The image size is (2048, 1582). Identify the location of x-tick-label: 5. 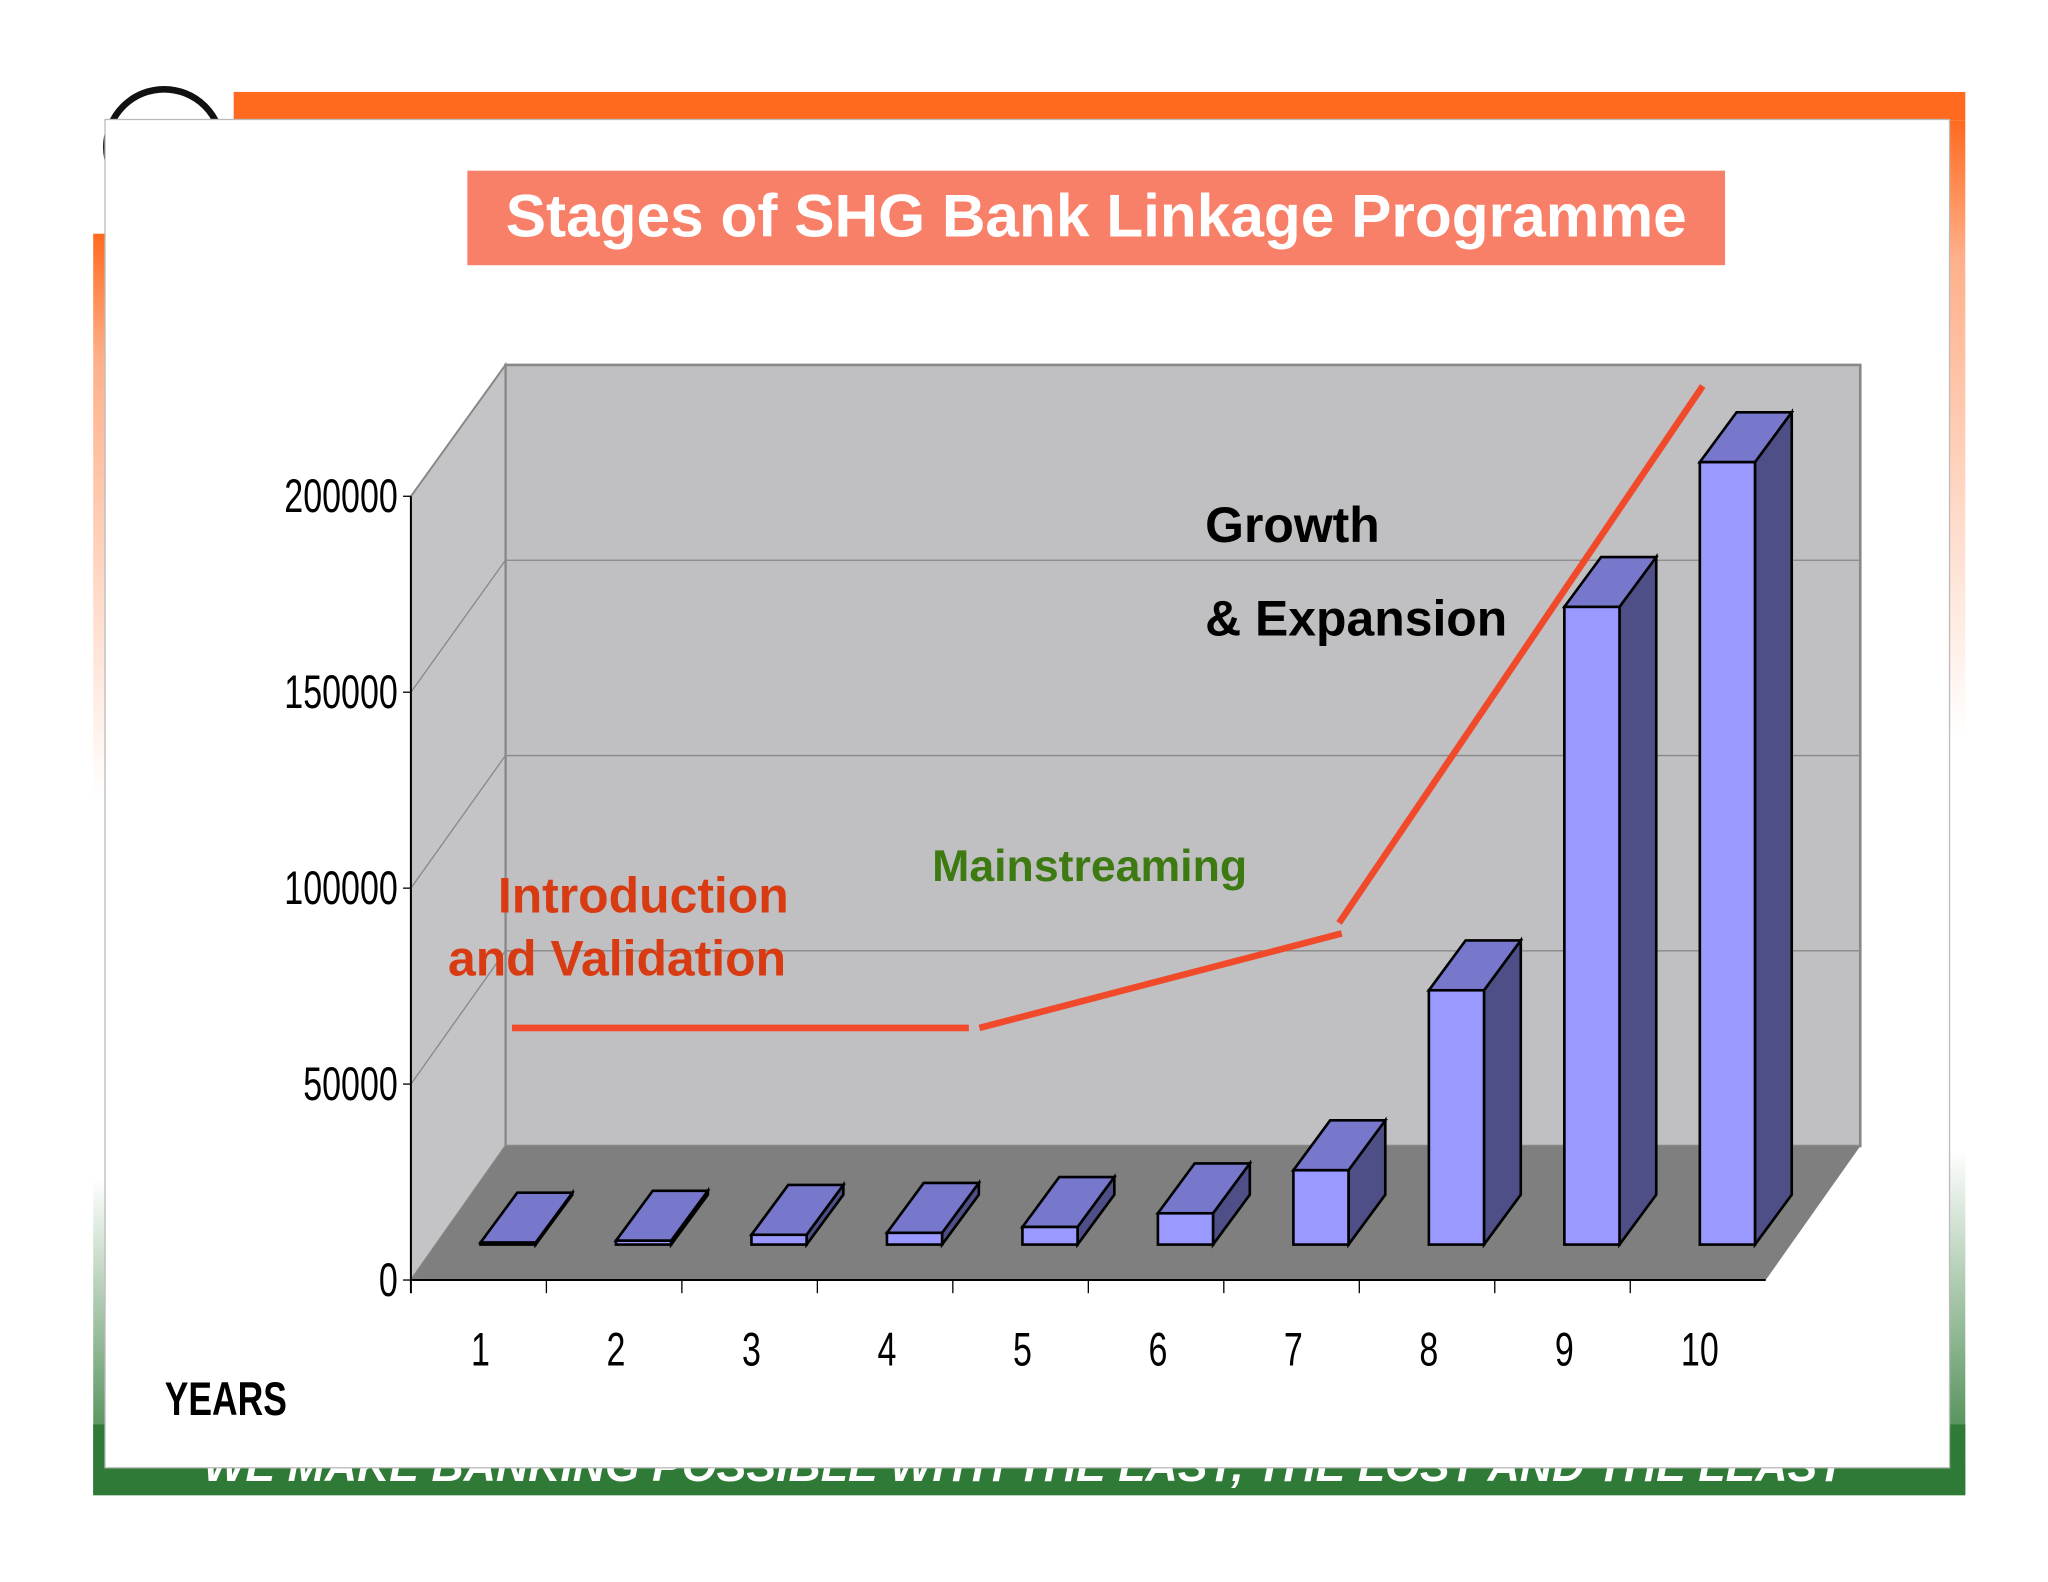
(1022, 1349).